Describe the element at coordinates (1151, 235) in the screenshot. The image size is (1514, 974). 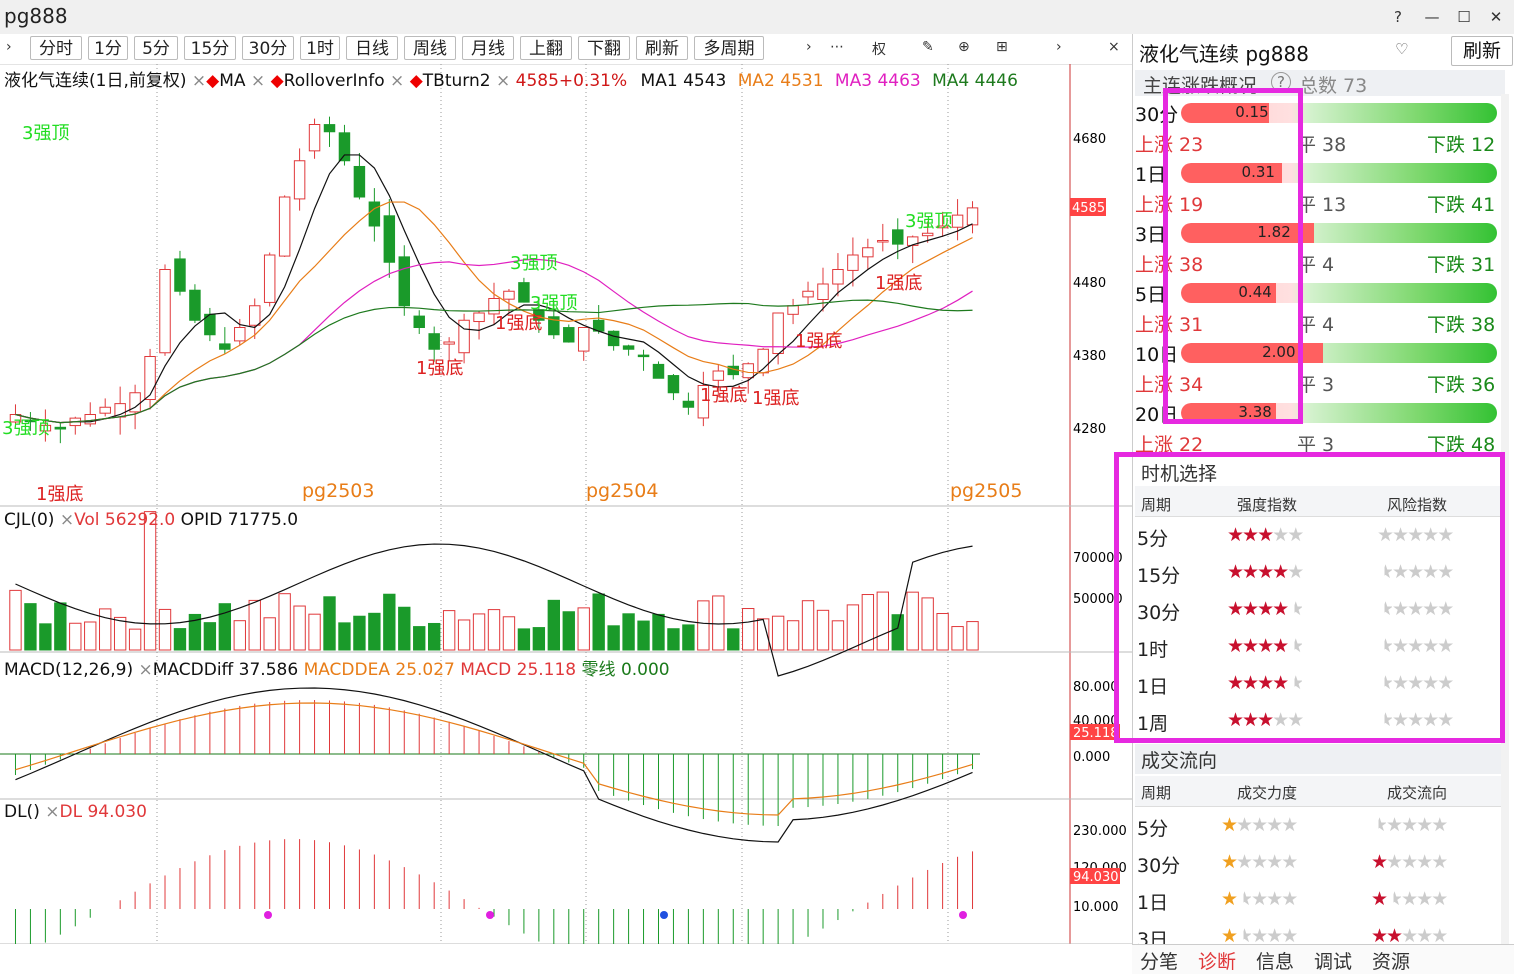
I see `overview-period: 3日` at that location.